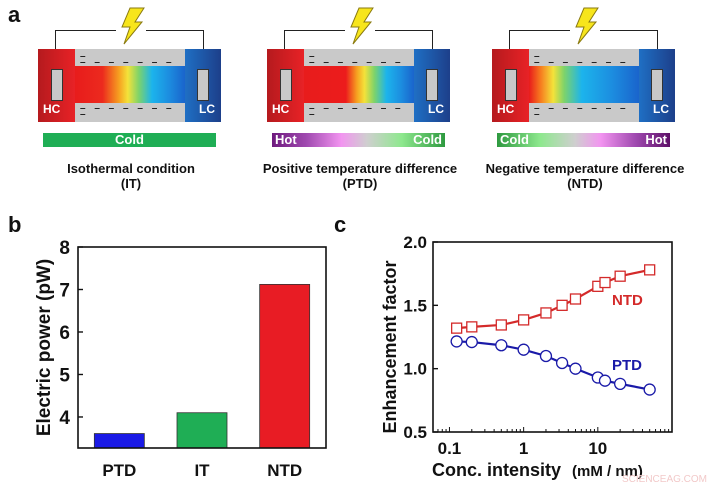 The image size is (720, 489). I want to click on bar-ptd, so click(119, 441).